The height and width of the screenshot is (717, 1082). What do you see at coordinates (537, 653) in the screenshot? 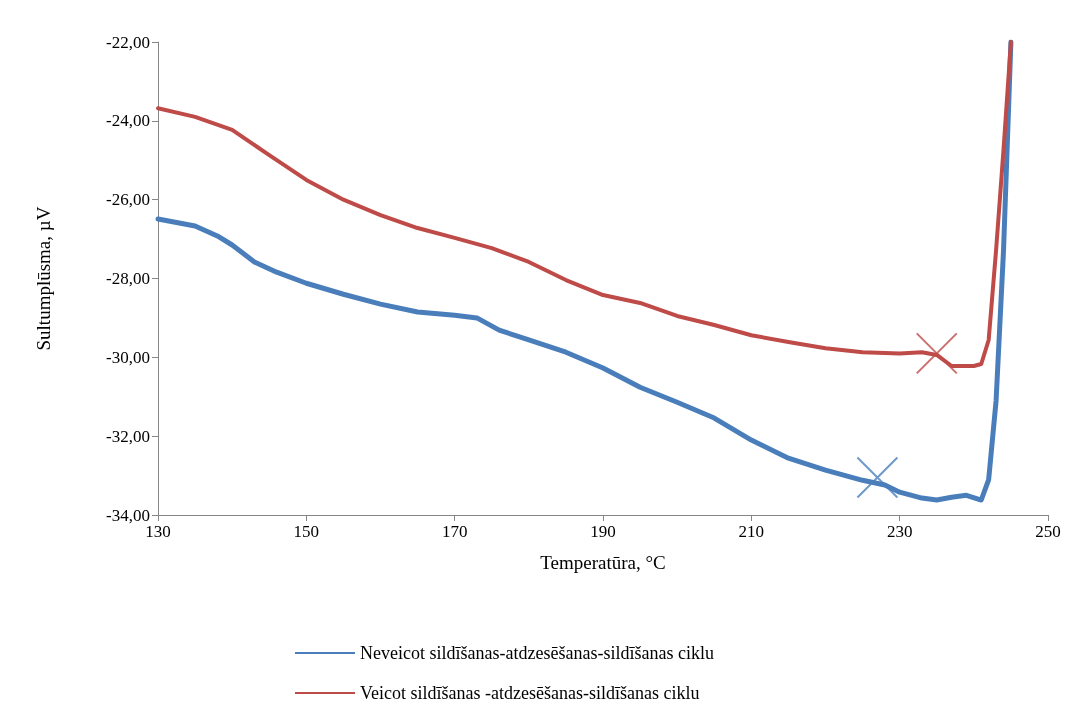
I see `legend-label: Neveicot sildīšanas-atdzesēšanas-sildīšanas ciklu` at bounding box center [537, 653].